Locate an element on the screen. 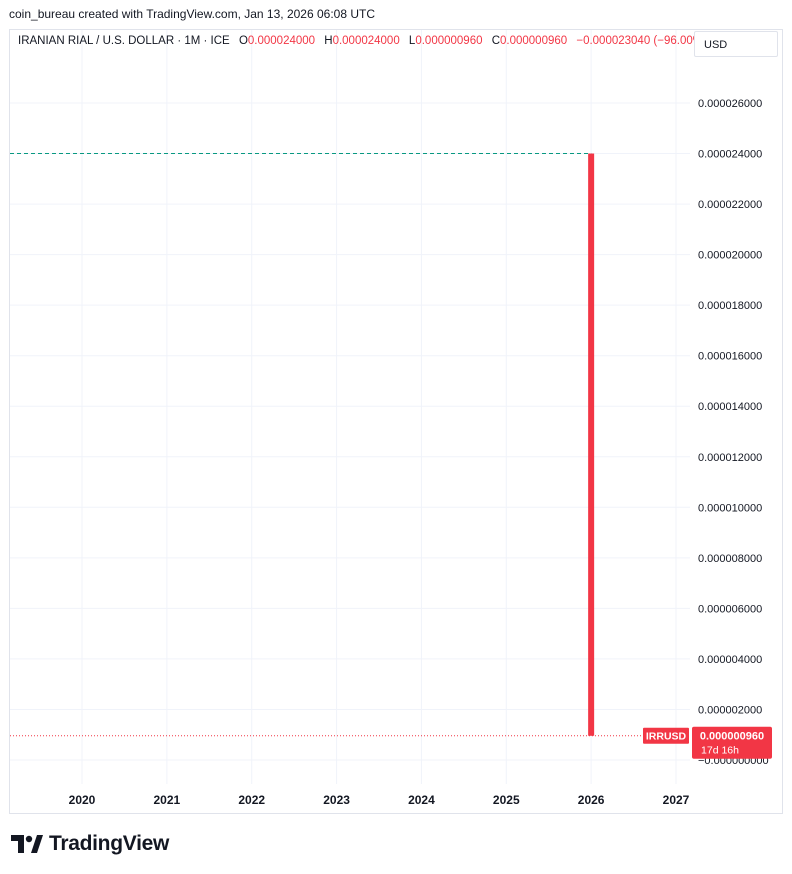 Image resolution: width=792 pixels, height=874 pixels. tradingview-logo: TradingView is located at coordinates (90, 844).